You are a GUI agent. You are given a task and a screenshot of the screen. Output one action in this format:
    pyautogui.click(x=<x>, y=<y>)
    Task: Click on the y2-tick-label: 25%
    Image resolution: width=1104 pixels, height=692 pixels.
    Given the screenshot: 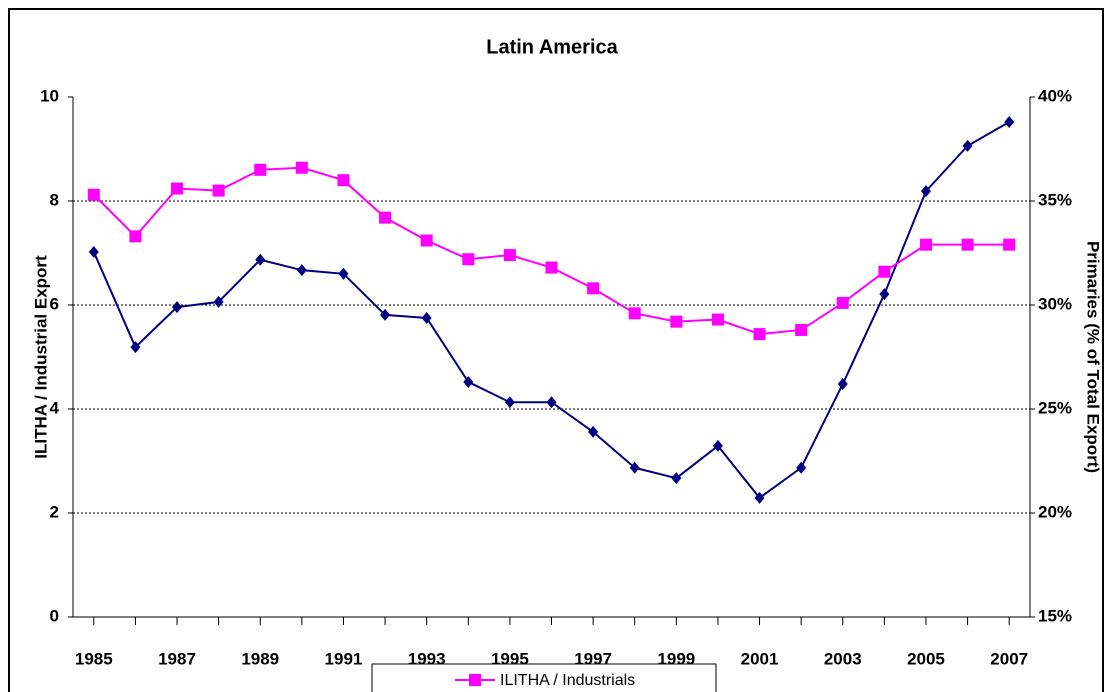 What is the action you would take?
    pyautogui.click(x=1055, y=407)
    